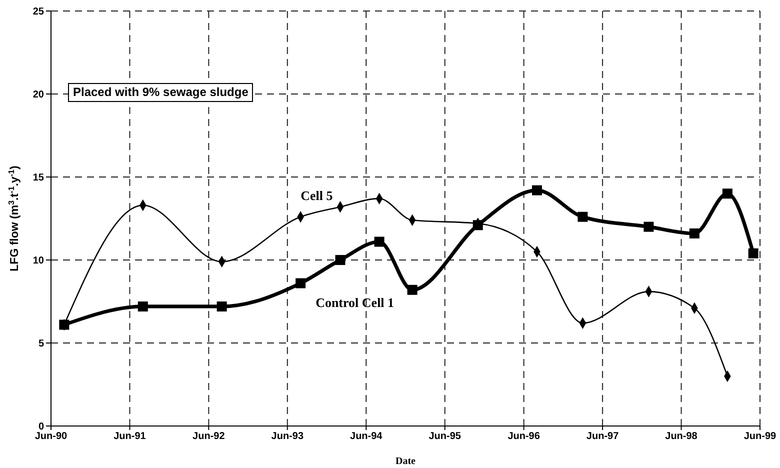  Describe the element at coordinates (406, 461) in the screenshot. I see `x-axis-title: Date` at that location.